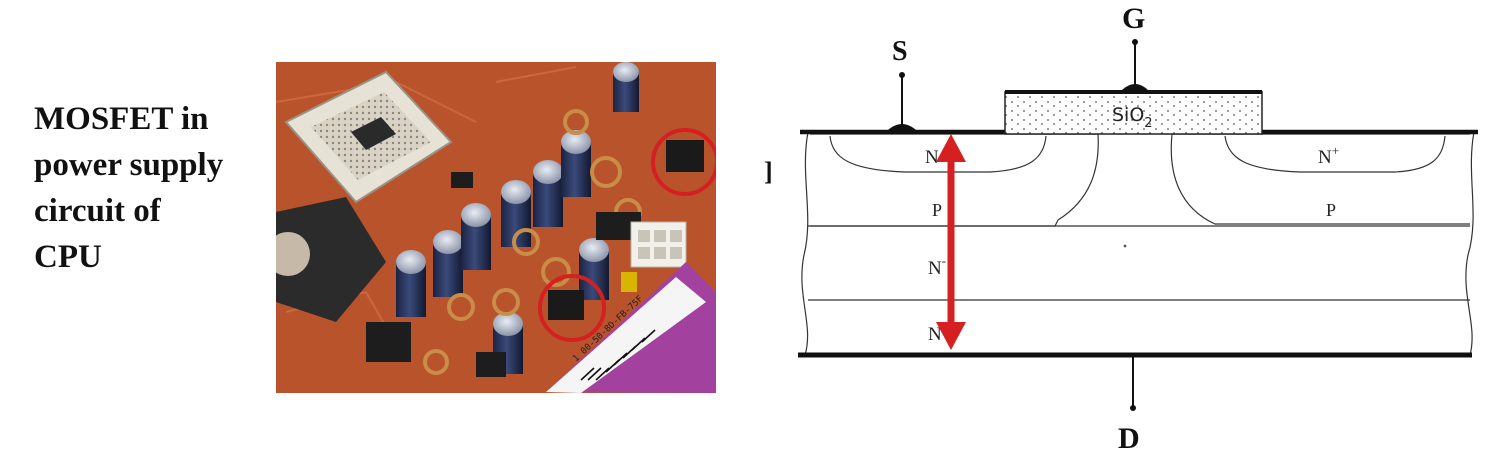  I want to click on current-path-arrow, so click(951, 242).